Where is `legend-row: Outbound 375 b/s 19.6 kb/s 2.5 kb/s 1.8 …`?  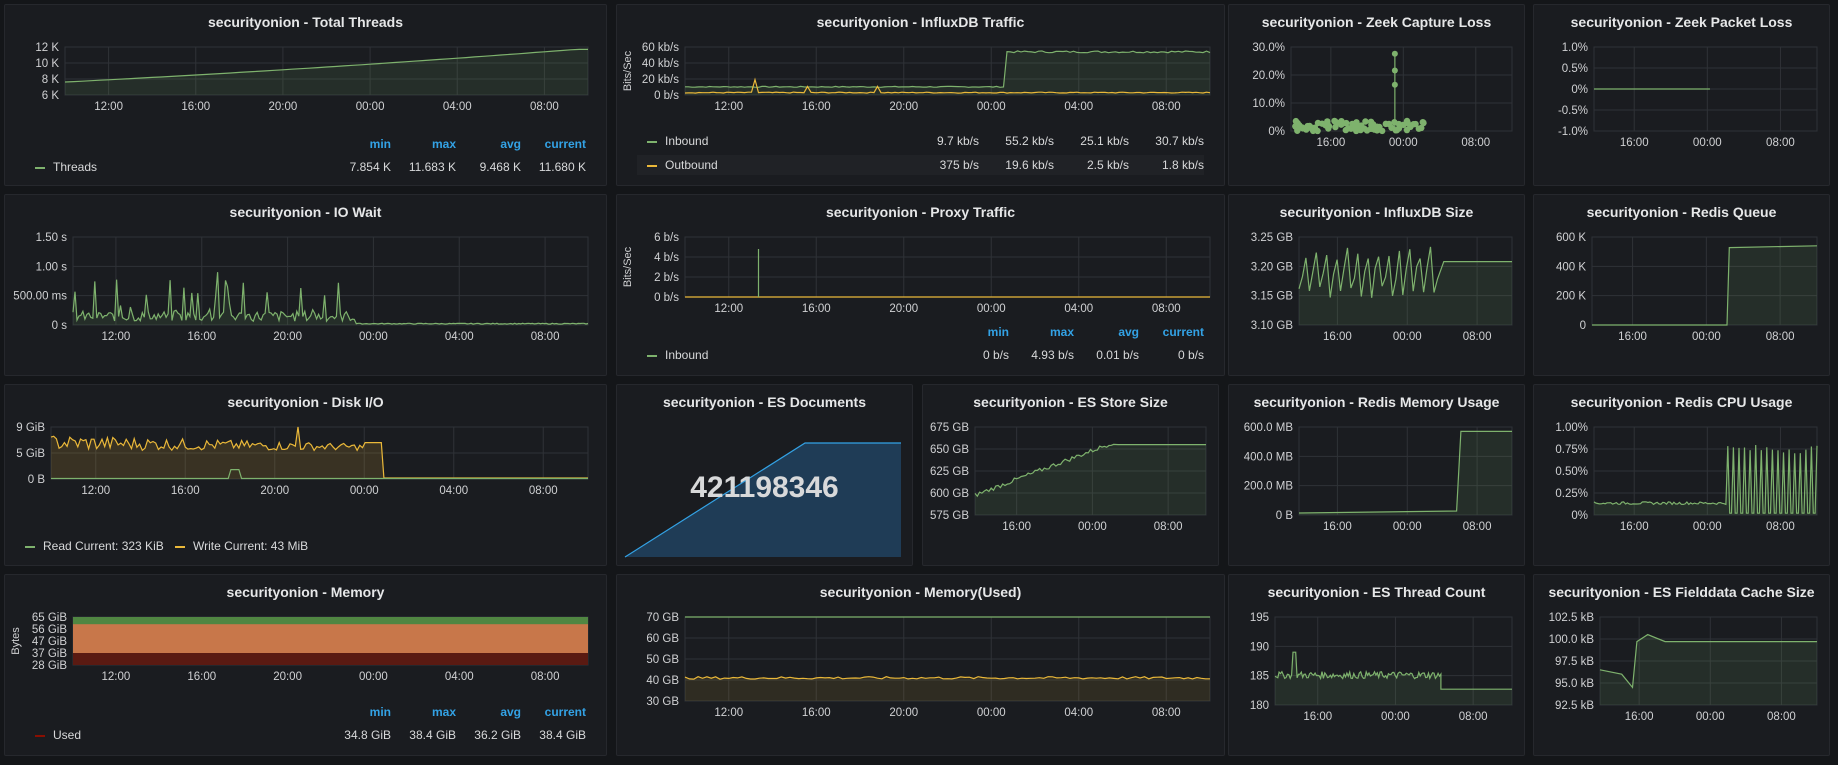 legend-row: Outbound 375 b/s 19.6 kb/s 2.5 kb/s 1.8 … is located at coordinates (920, 165).